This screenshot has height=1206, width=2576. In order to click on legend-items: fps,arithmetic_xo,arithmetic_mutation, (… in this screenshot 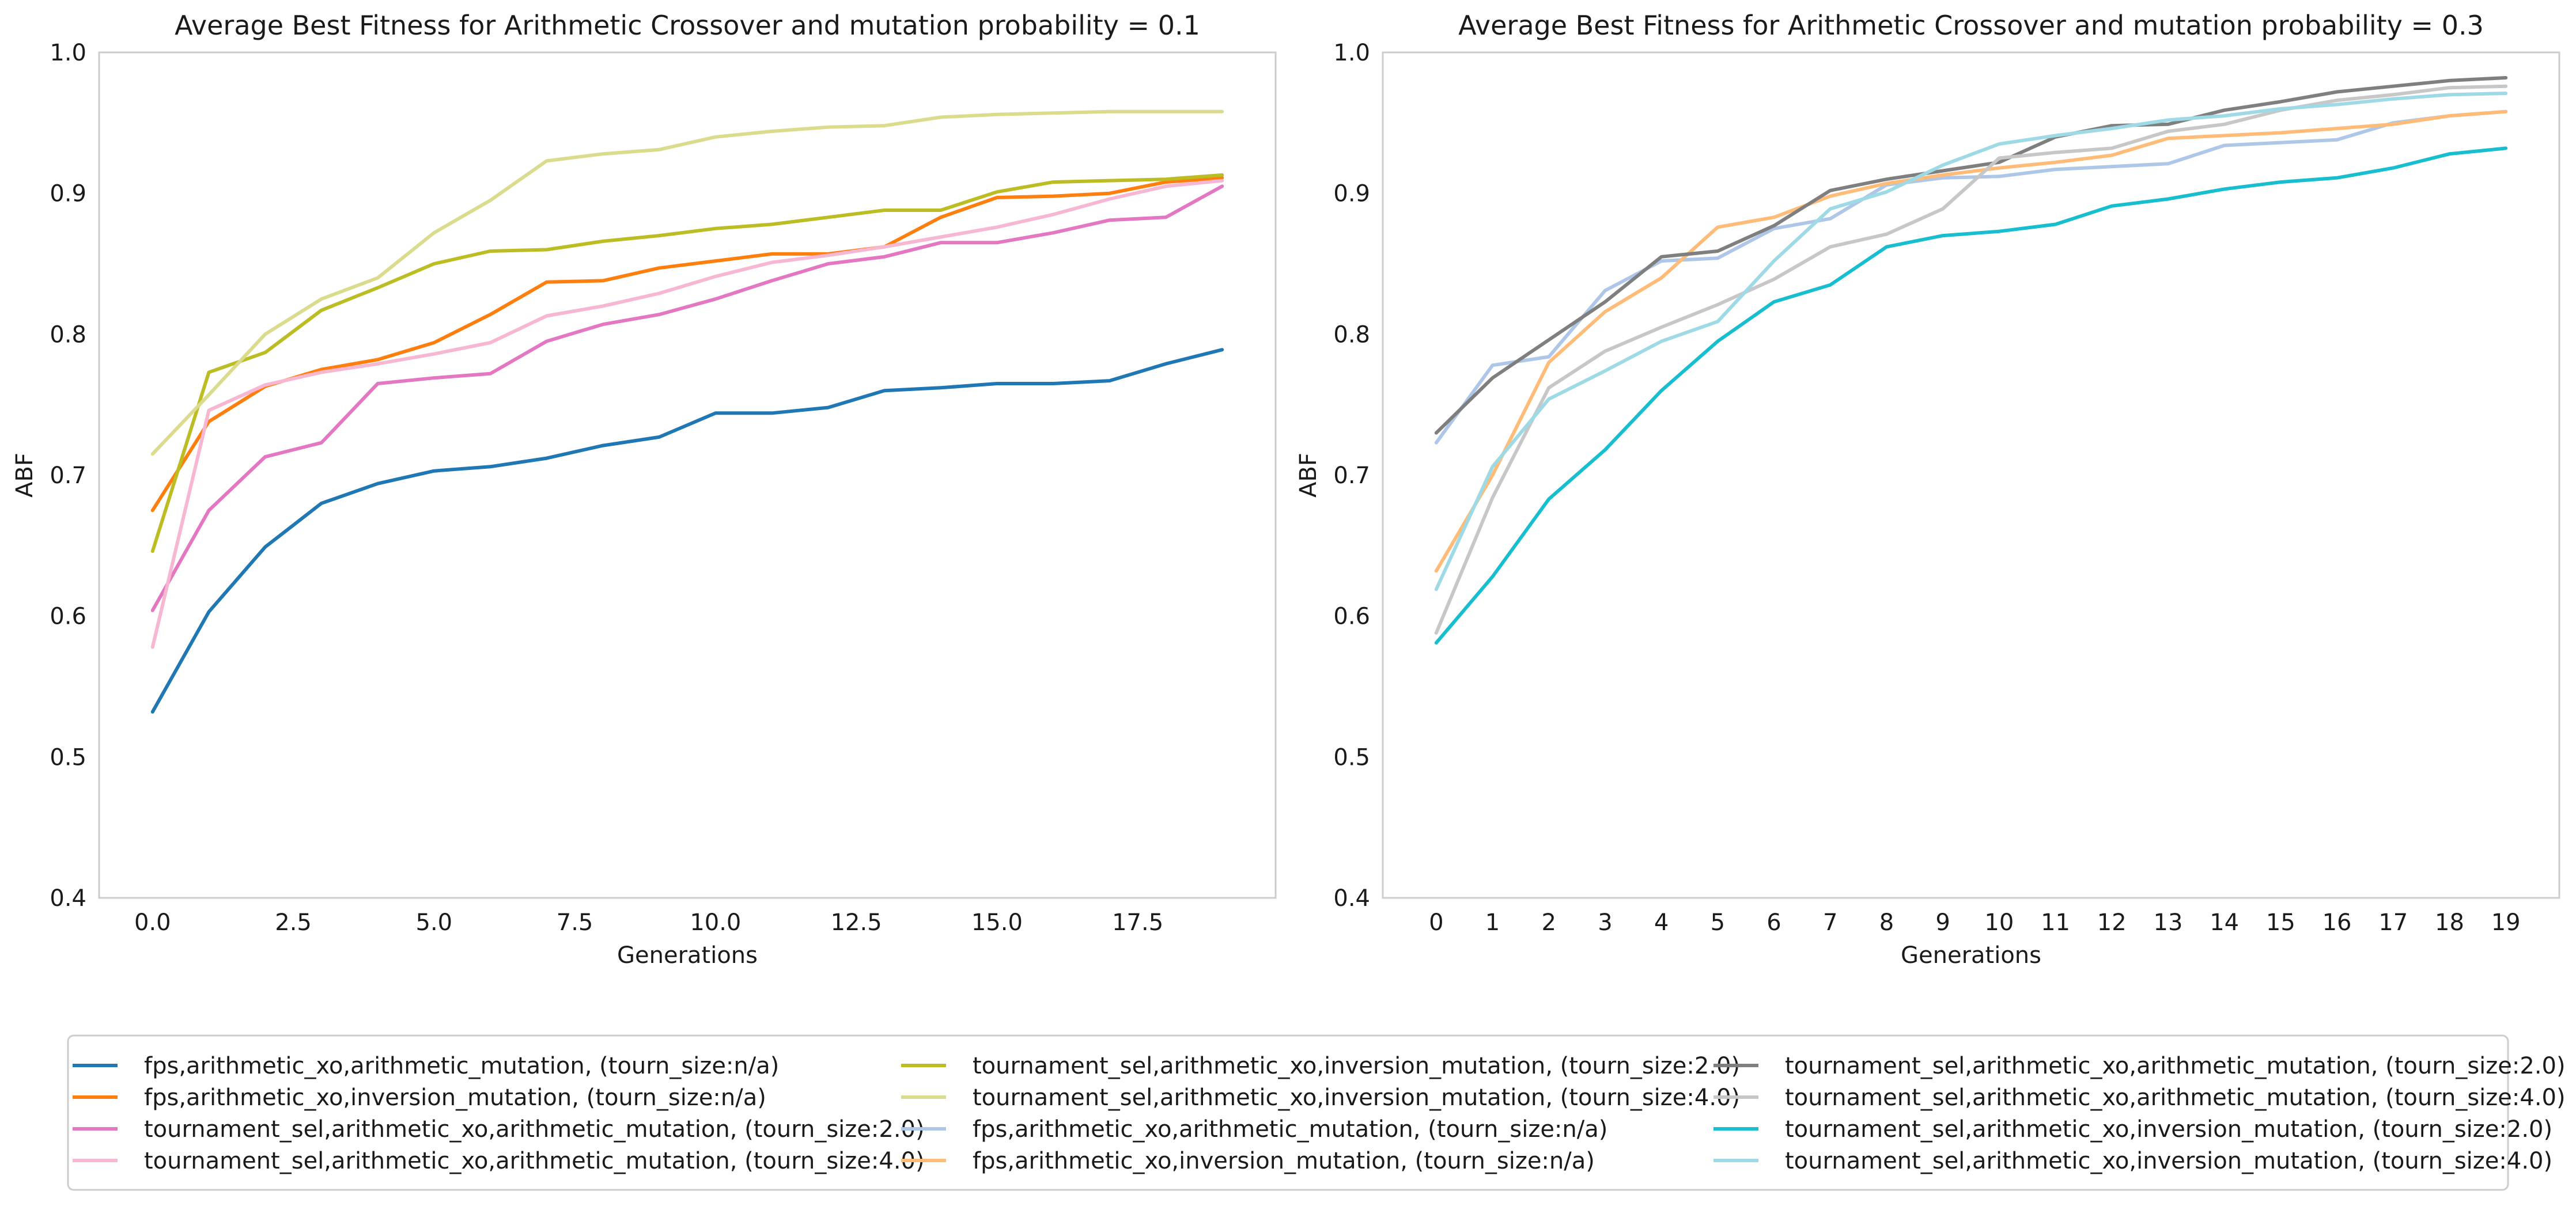, I will do `click(1319, 1113)`.